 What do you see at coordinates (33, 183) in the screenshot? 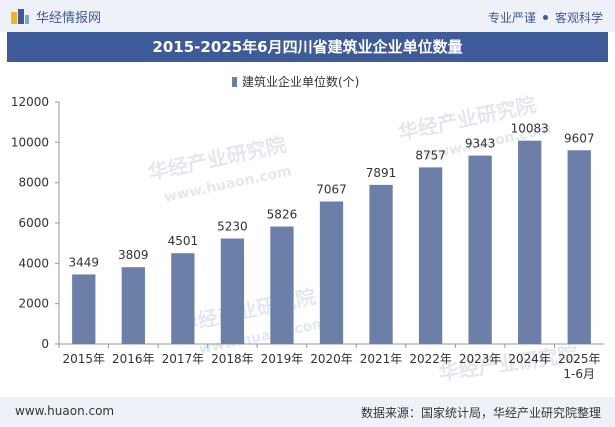
I see `y-tick-label: 8000` at bounding box center [33, 183].